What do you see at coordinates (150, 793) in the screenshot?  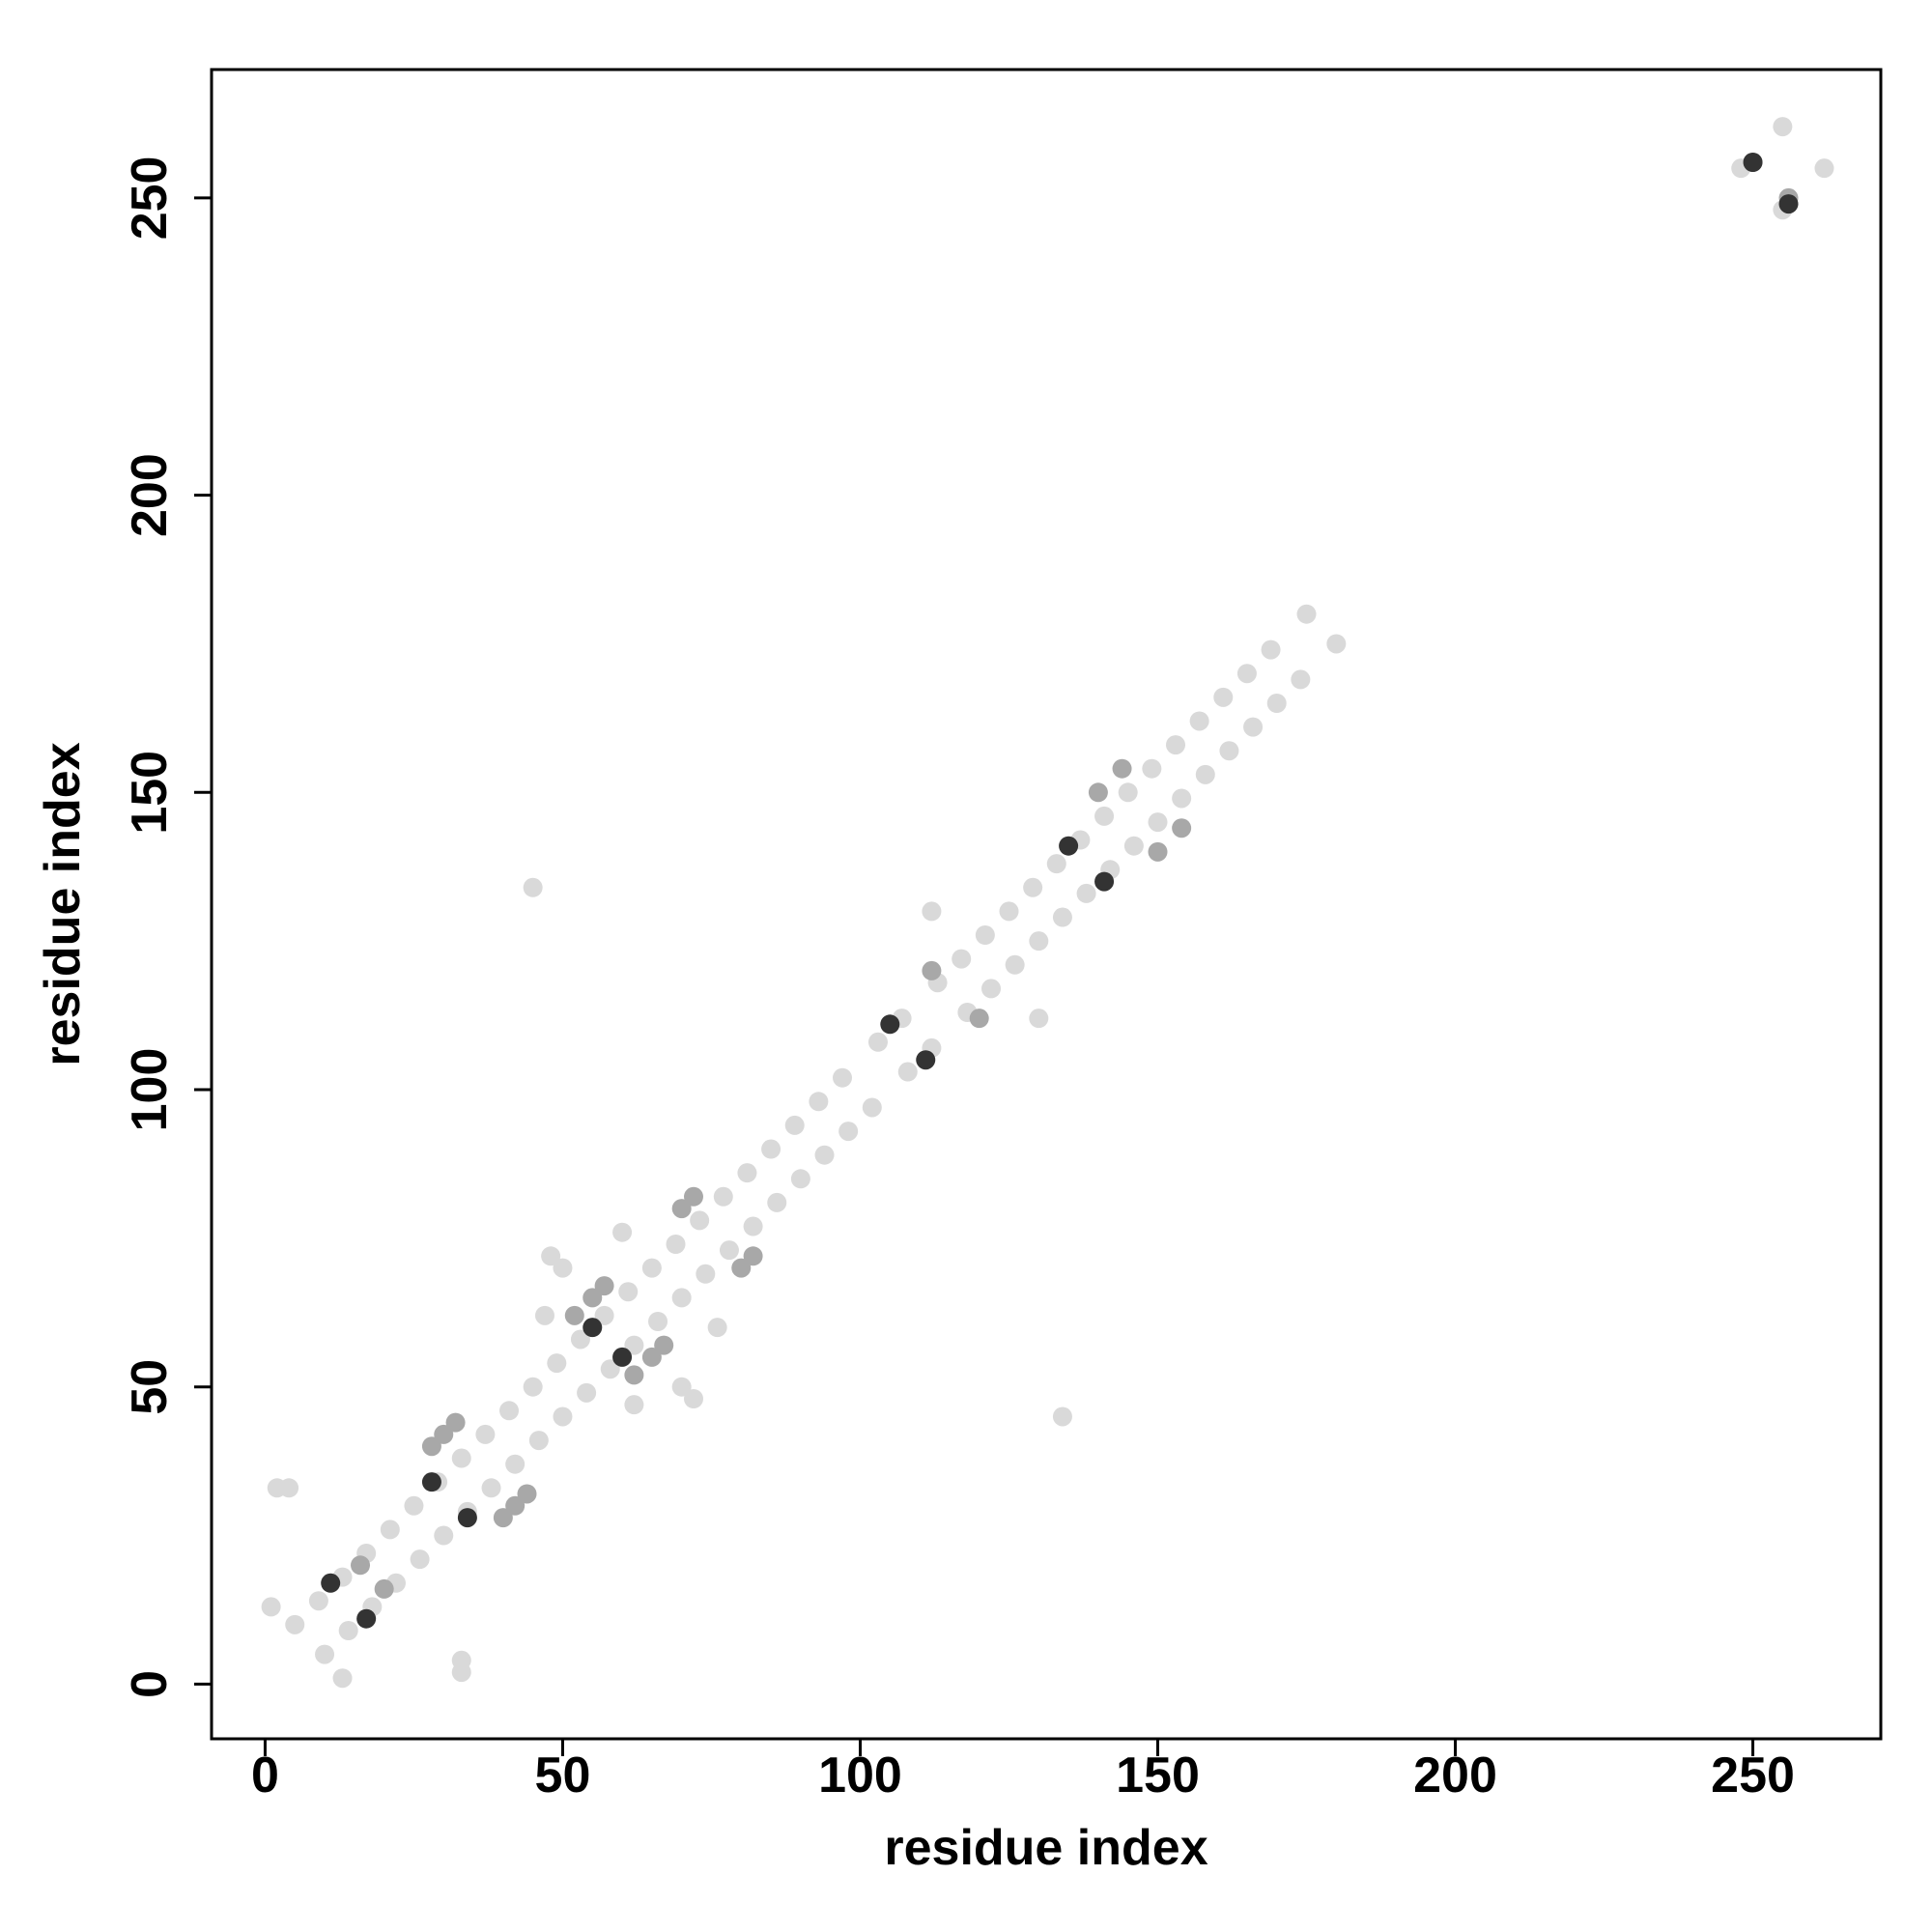 I see `y-tick-label: 150` at bounding box center [150, 793].